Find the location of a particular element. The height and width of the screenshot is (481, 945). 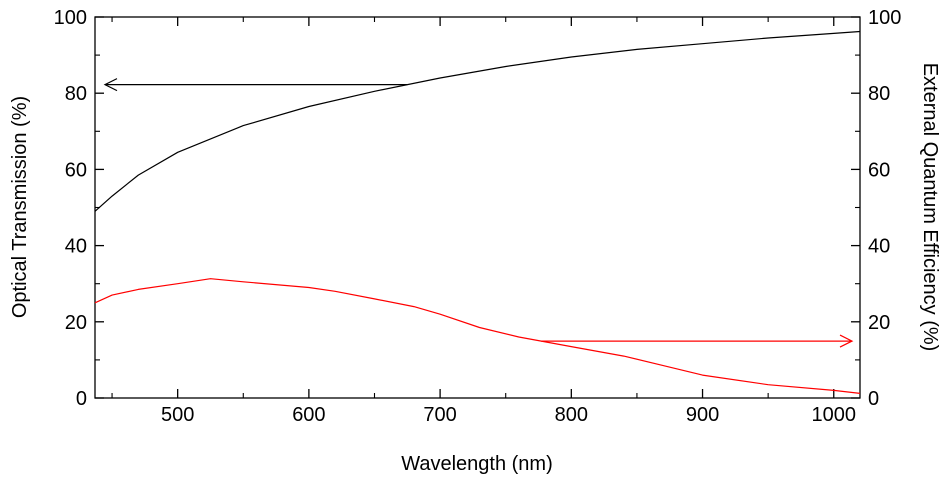

arrow-to-right-axis-head is located at coordinates (846, 341).